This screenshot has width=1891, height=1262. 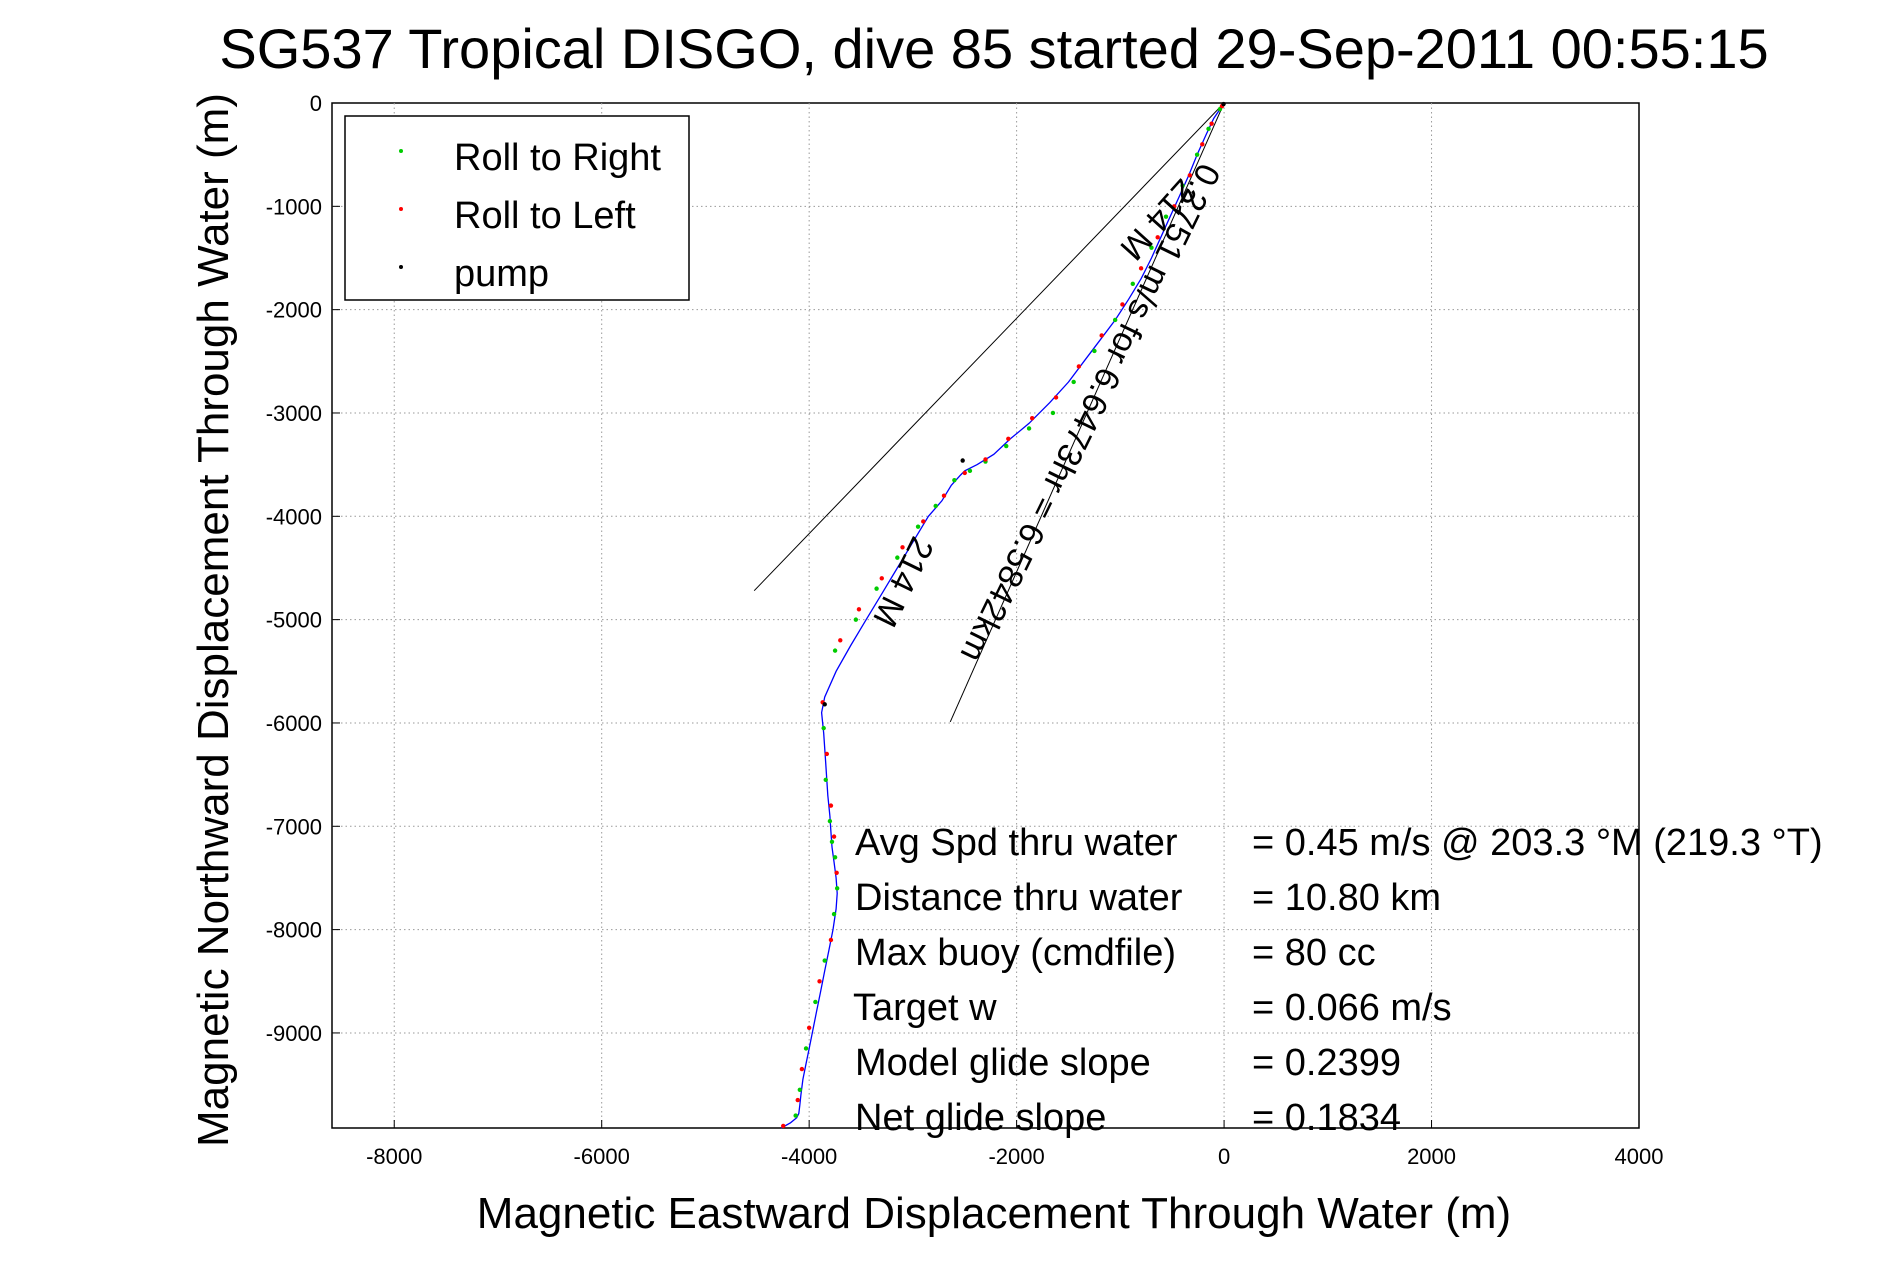 What do you see at coordinates (294, 206) in the screenshot?
I see `y-tick-label: -1000` at bounding box center [294, 206].